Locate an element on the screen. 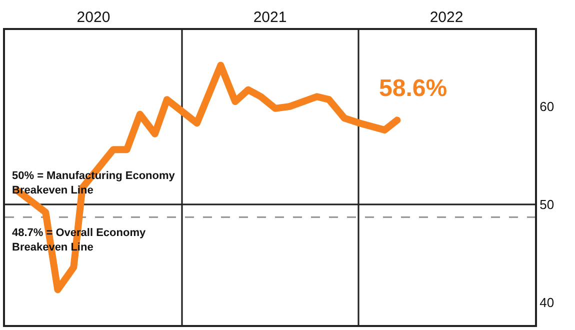  x-tick-label: 2021 is located at coordinates (270, 17).